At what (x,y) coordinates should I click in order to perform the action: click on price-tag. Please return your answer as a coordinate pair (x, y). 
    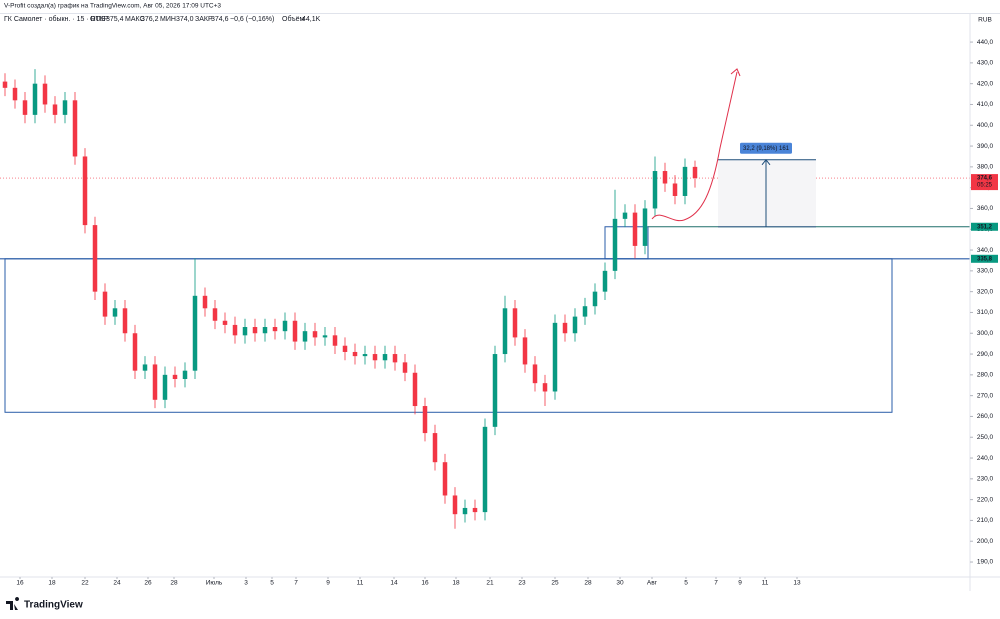
    Looking at the image, I should click on (984, 226).